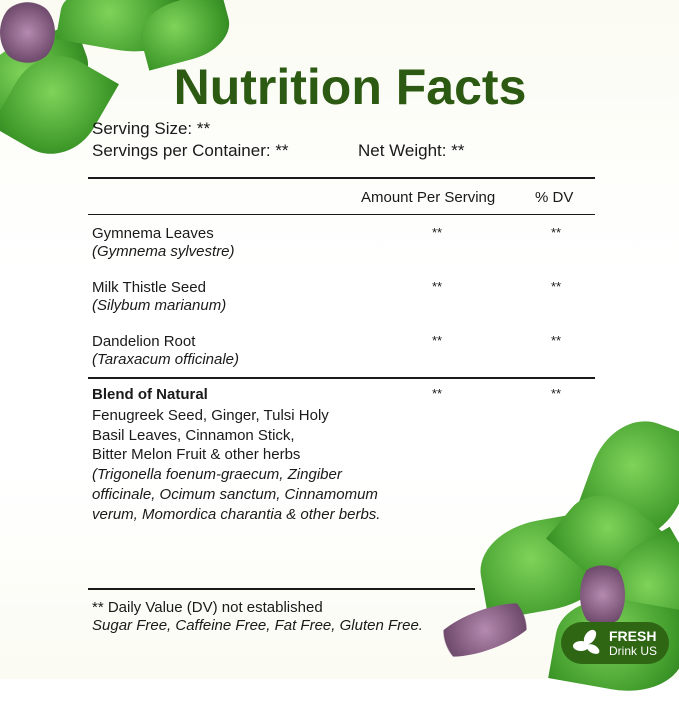 The height and width of the screenshot is (701, 679). I want to click on net-weight: Net Weight: **, so click(411, 150).